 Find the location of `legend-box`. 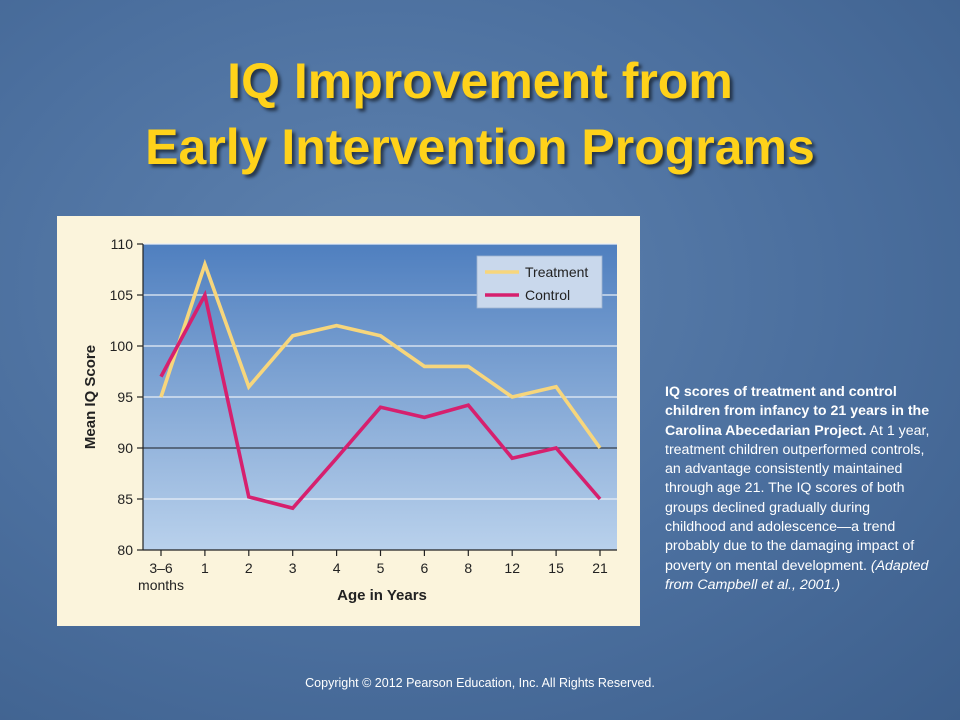

legend-box is located at coordinates (539, 282).